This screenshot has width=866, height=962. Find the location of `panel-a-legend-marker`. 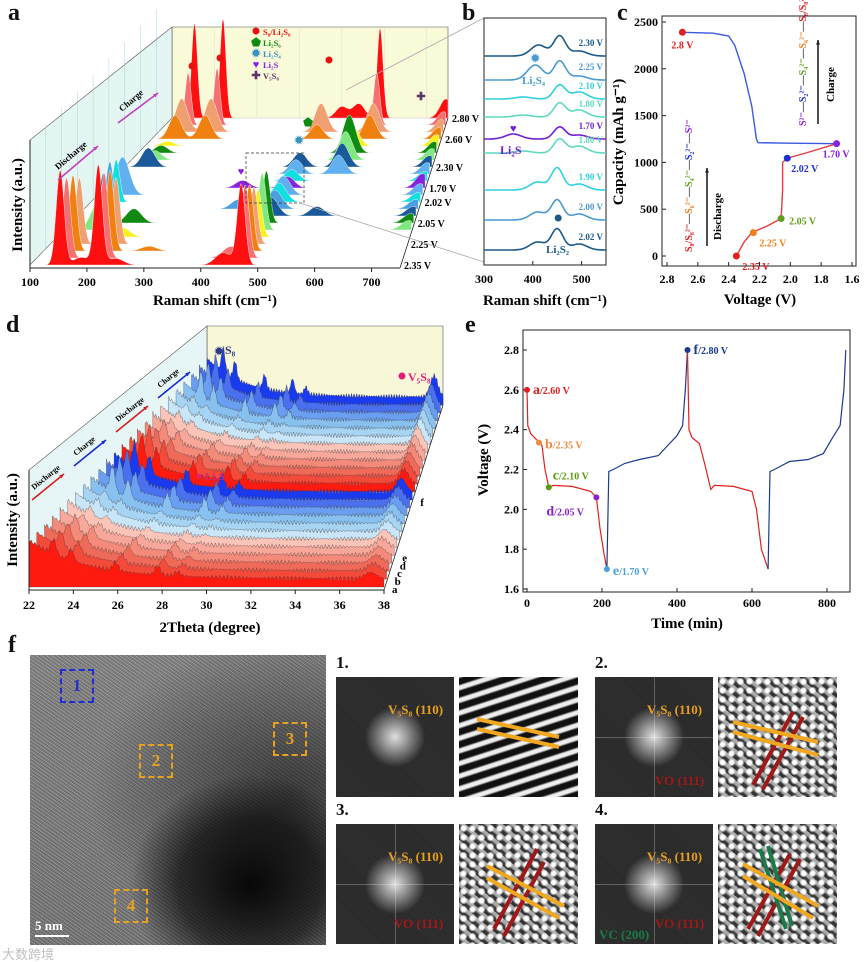

panel-a-legend-marker is located at coordinates (256, 31).